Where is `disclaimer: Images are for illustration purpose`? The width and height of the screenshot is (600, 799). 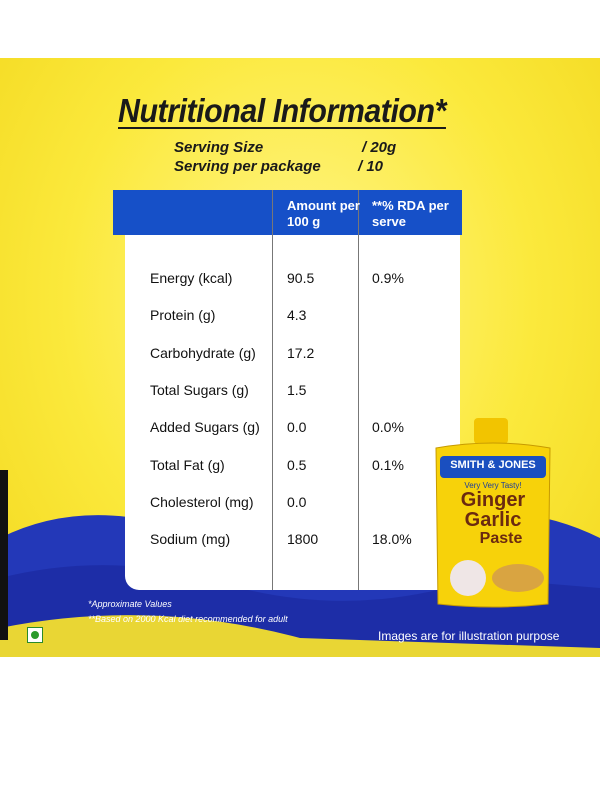 disclaimer: Images are for illustration purpose is located at coordinates (469, 636).